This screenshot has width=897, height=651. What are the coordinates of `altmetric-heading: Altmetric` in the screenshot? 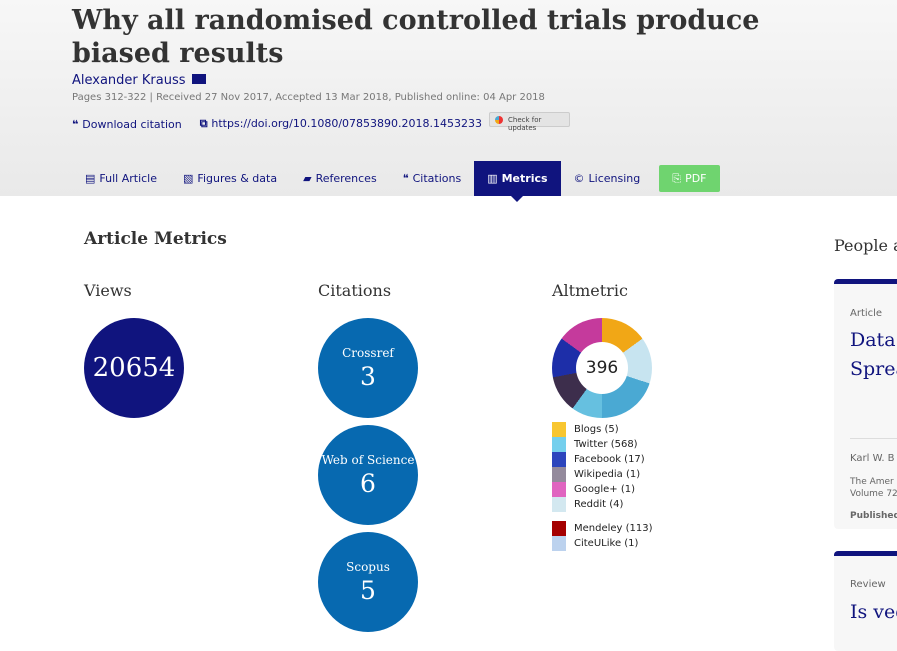 It's located at (590, 290).